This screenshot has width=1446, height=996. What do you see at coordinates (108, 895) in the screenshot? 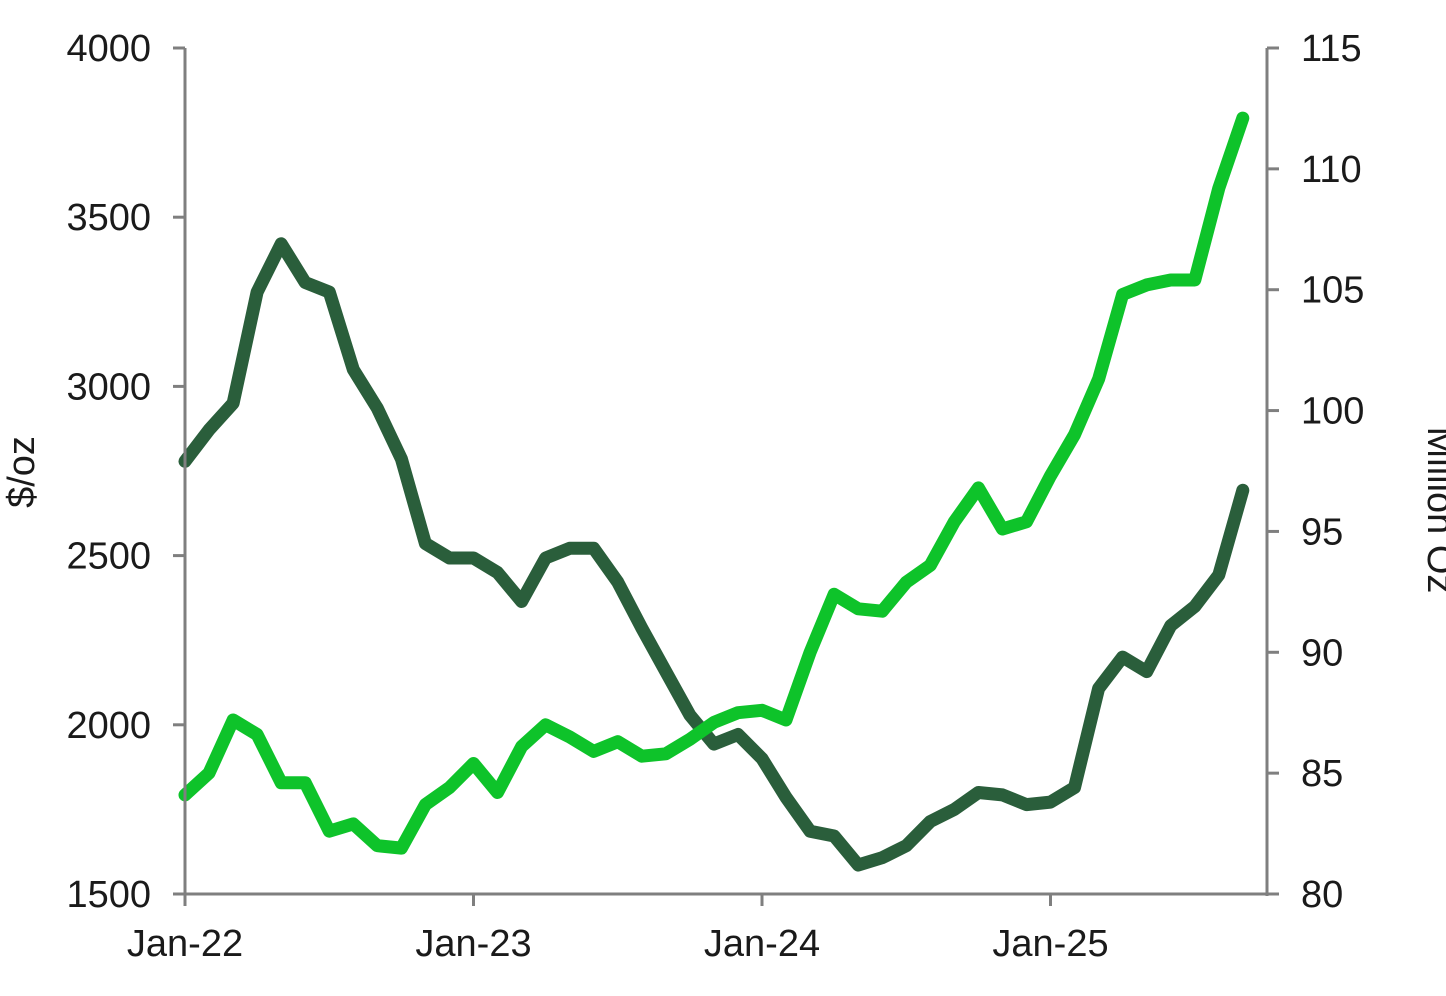
I see `left-y-tick-label: 1500` at bounding box center [108, 895].